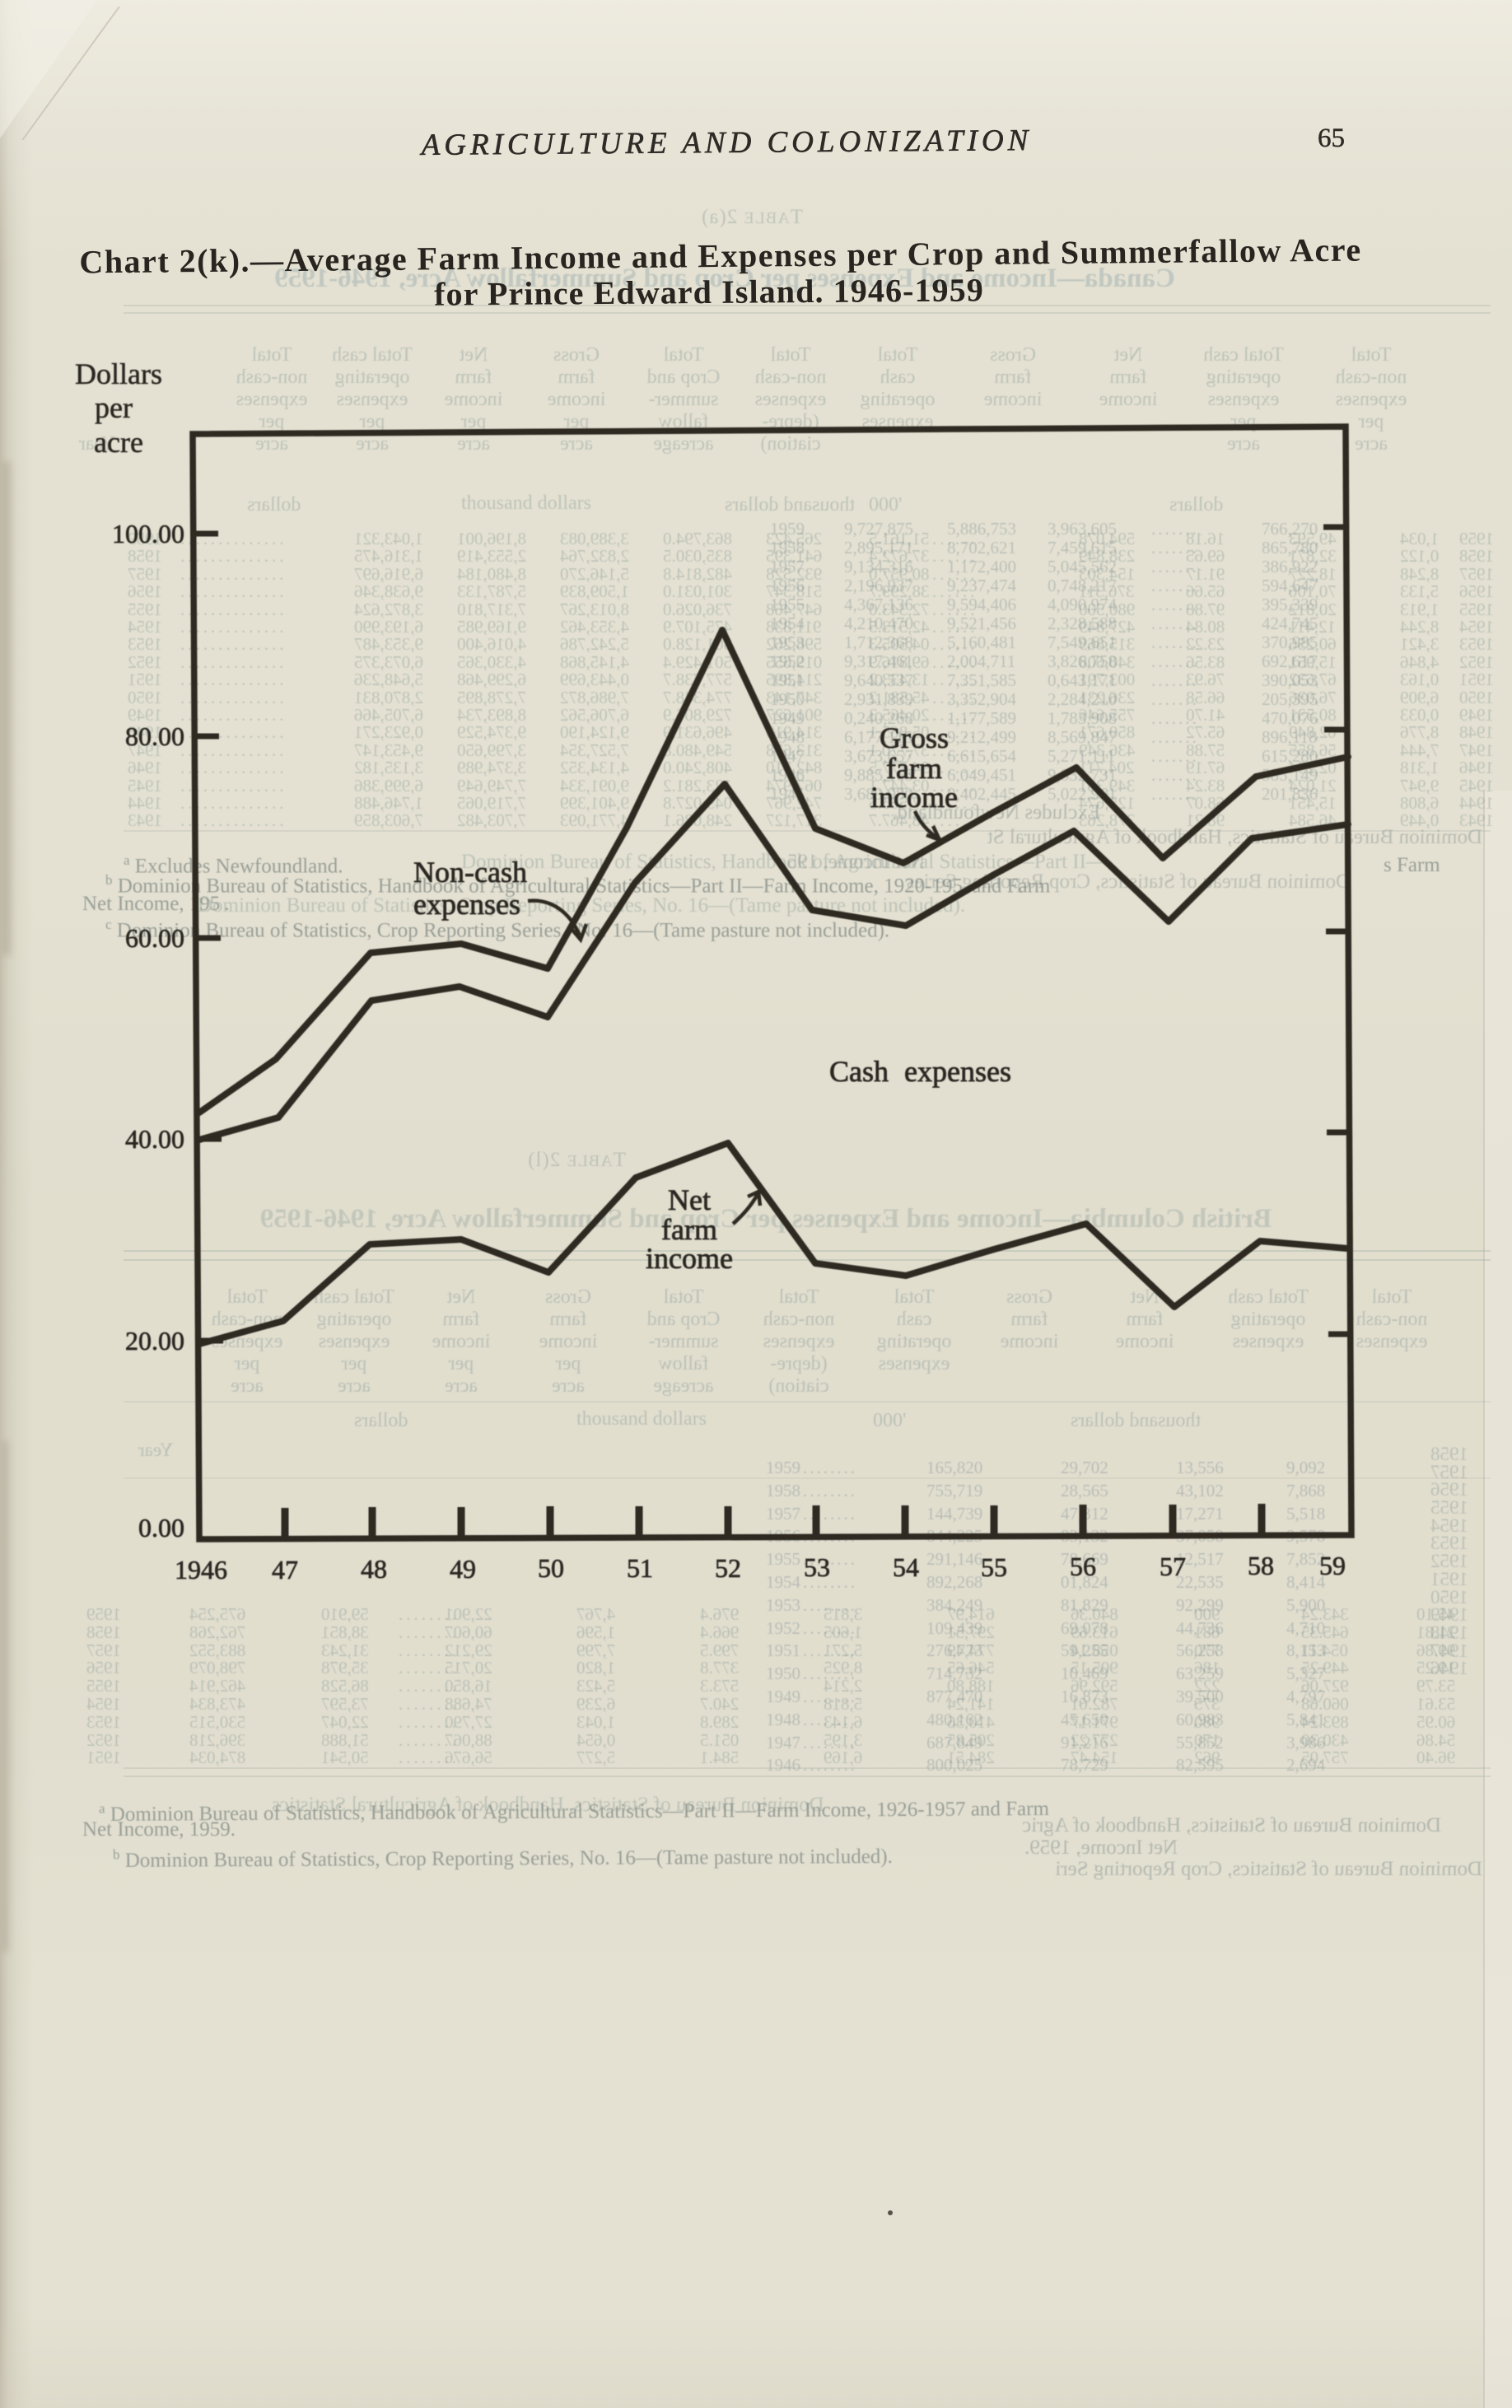 The image size is (1512, 2408). I want to click on svg-text: per, so click(114, 407).